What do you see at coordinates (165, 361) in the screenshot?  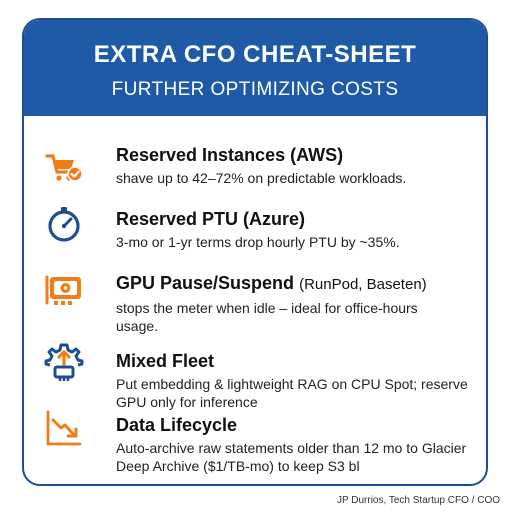 I see `tip-title: Mixed Fleet` at bounding box center [165, 361].